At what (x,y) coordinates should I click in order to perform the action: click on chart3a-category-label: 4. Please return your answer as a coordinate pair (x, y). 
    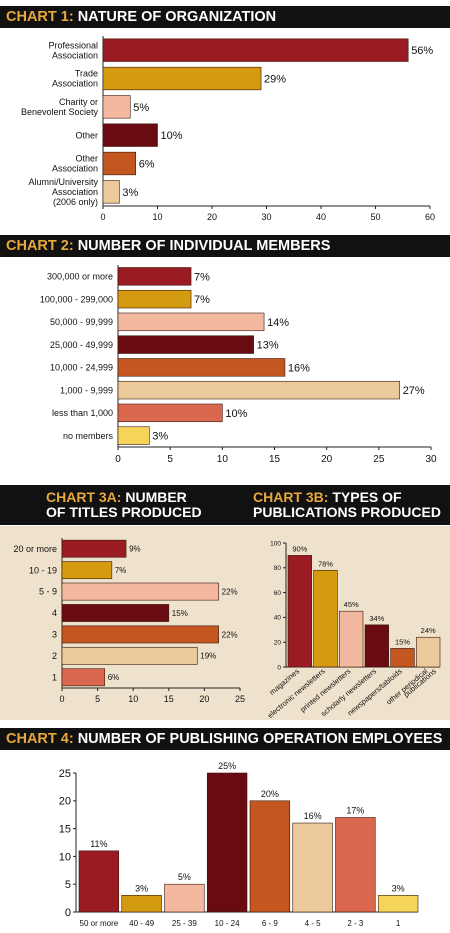
    Looking at the image, I should click on (54, 613).